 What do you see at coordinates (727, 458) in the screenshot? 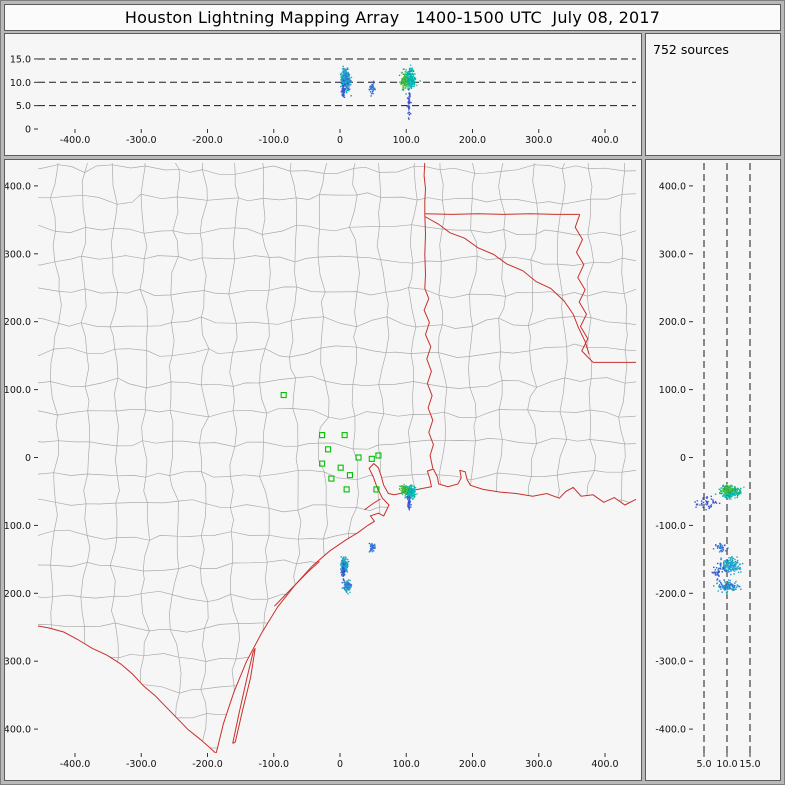
I see `altitude-gridlines-ns` at bounding box center [727, 458].